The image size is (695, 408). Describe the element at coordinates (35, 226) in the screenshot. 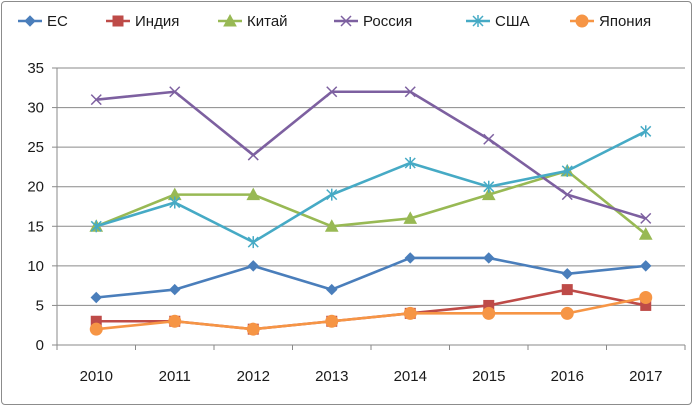

I see `y-tick-label: 15` at that location.